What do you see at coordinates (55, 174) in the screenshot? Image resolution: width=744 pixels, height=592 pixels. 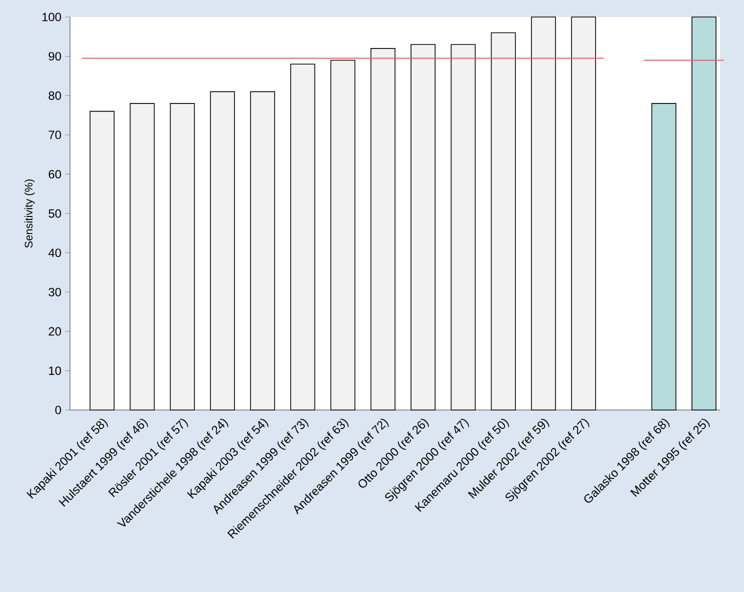 I see `y-tick-label: 60` at bounding box center [55, 174].